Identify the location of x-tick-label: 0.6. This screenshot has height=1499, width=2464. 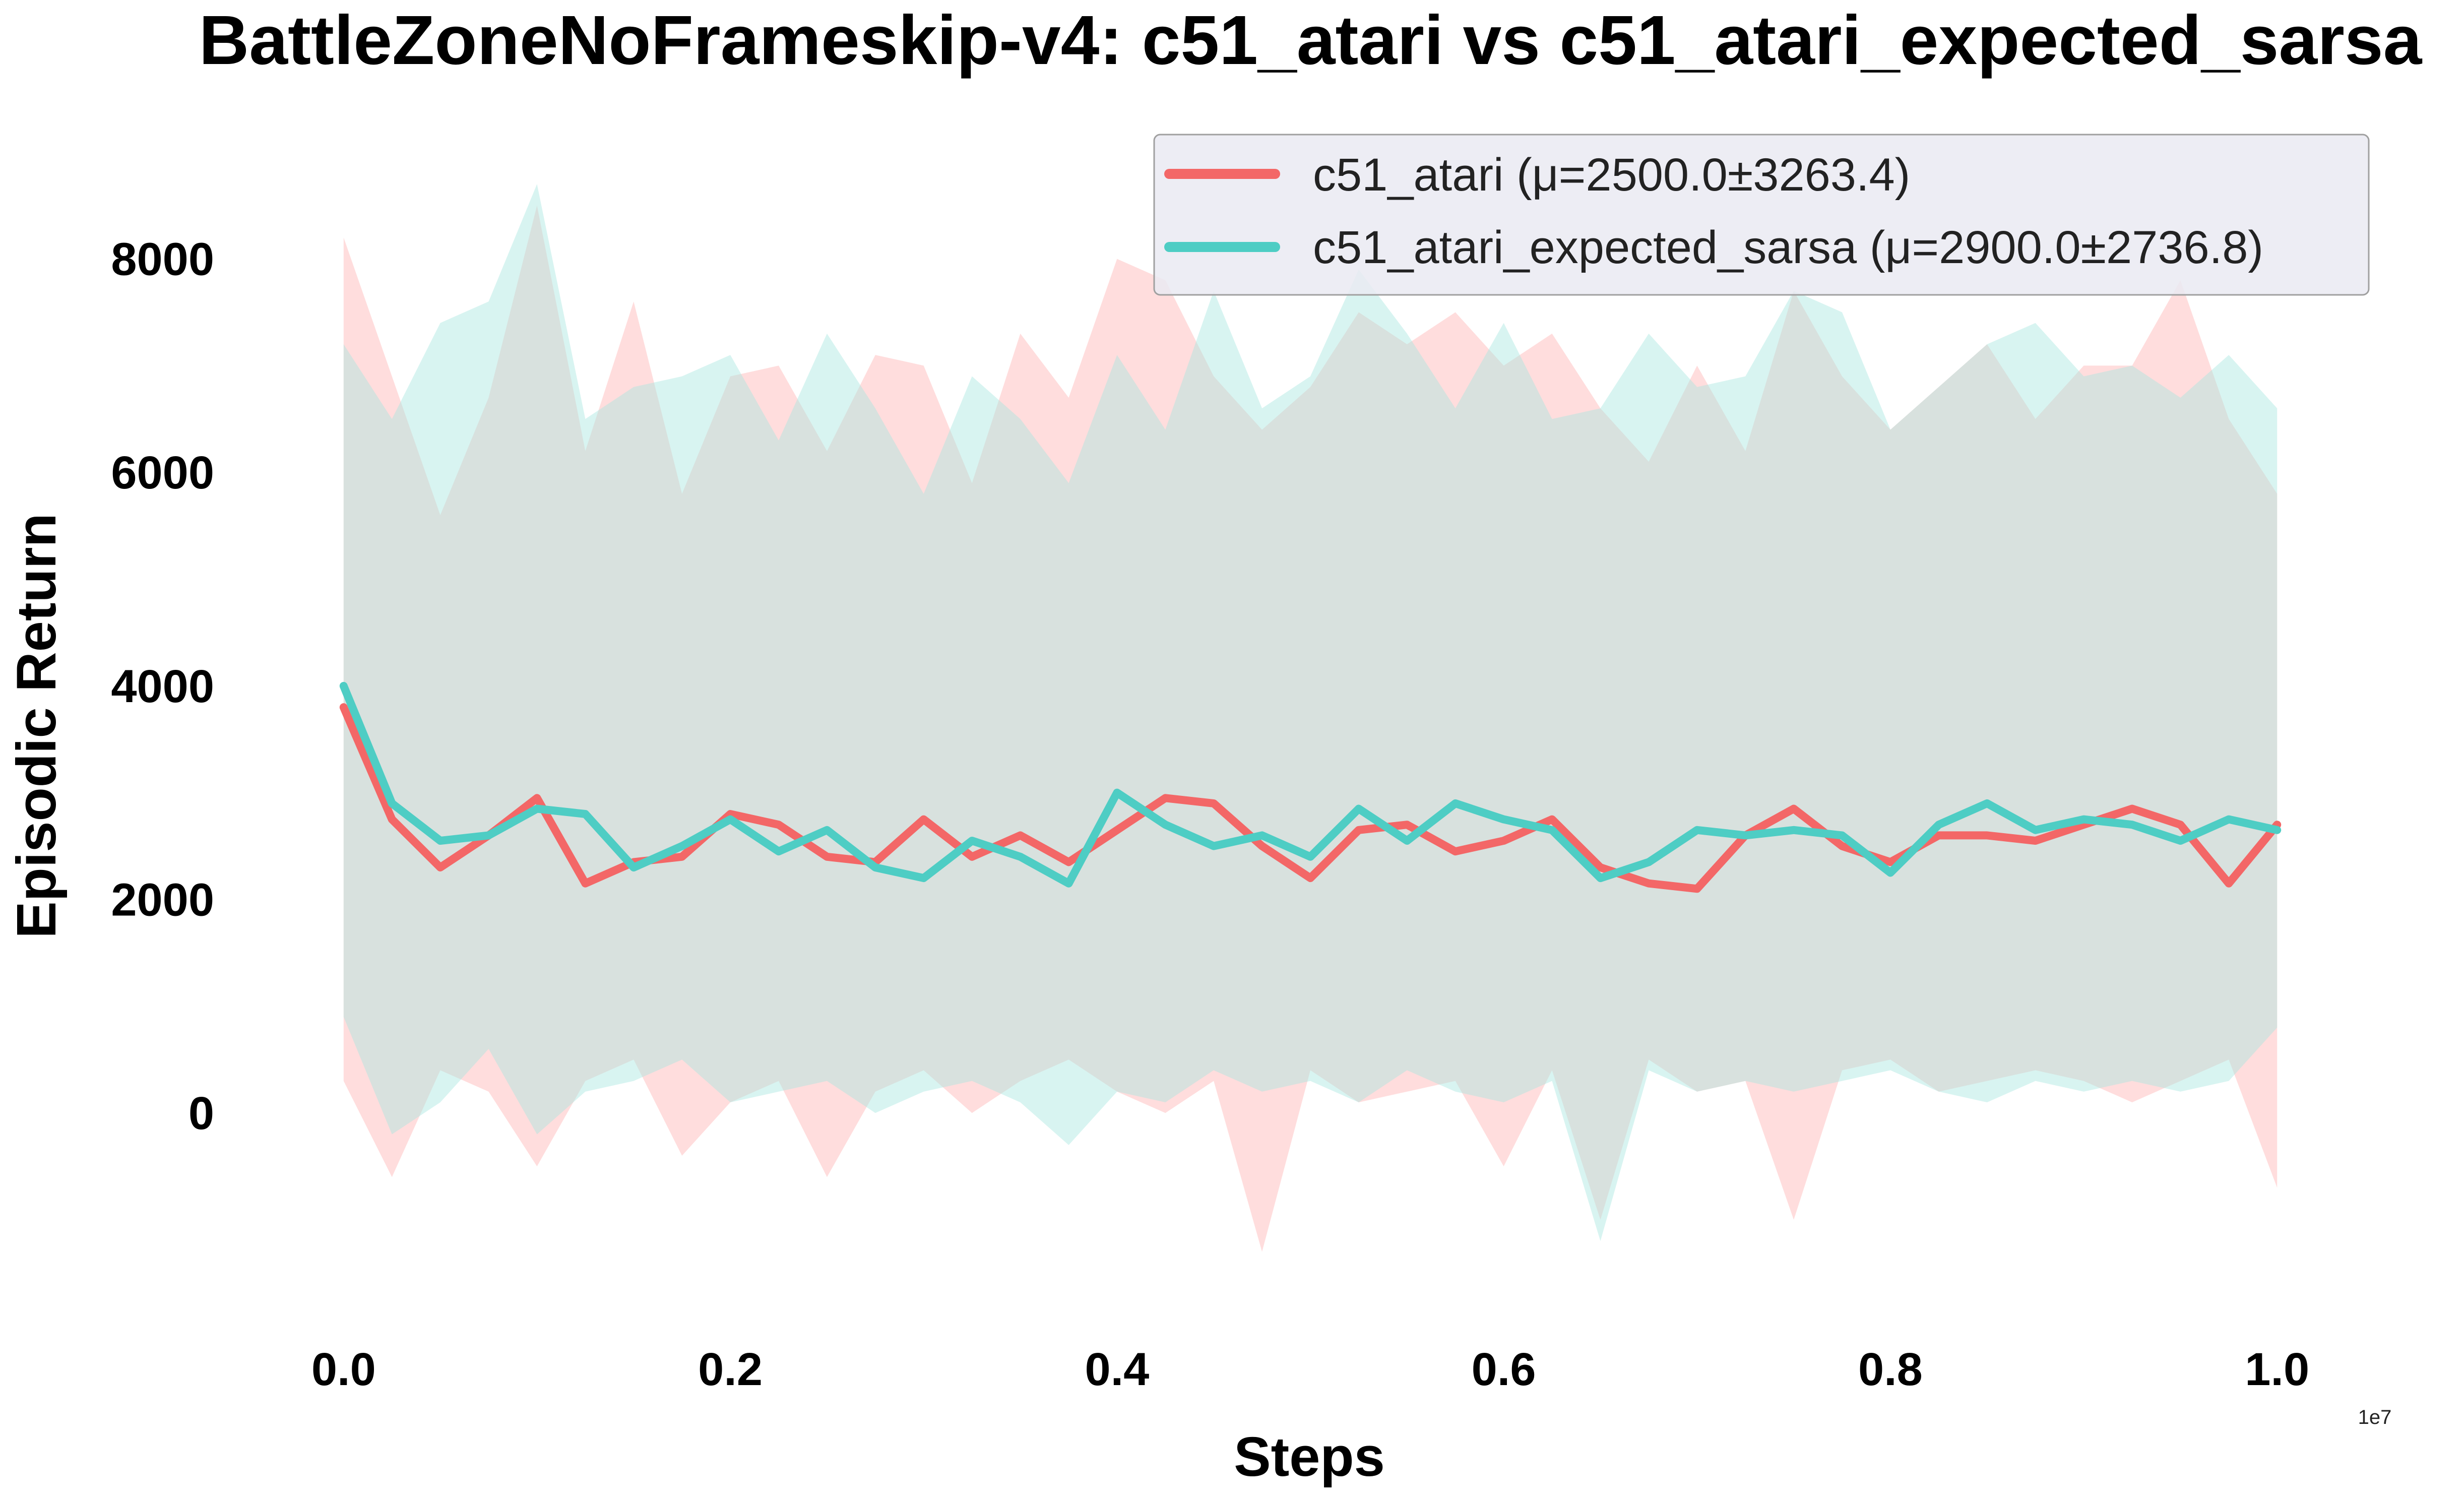
(1504, 1370).